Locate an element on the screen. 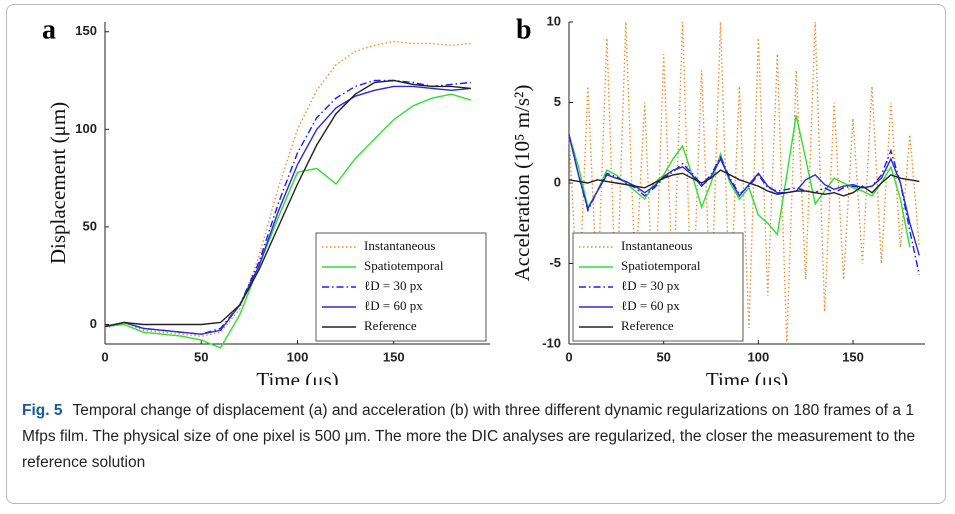  y-tick-label: -10 is located at coordinates (551, 342).